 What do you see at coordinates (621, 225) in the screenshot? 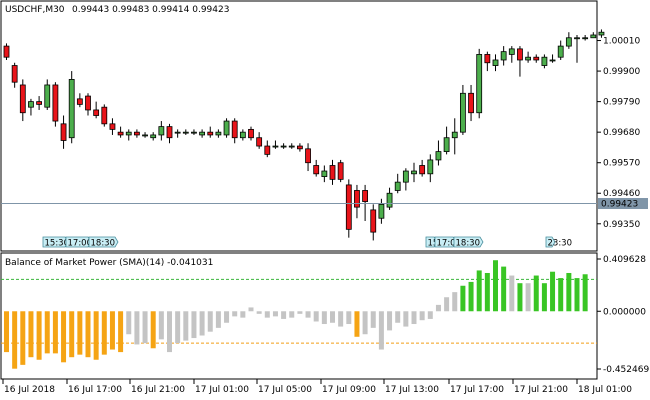
I see `price-tick-label: 0.99350` at bounding box center [621, 225].